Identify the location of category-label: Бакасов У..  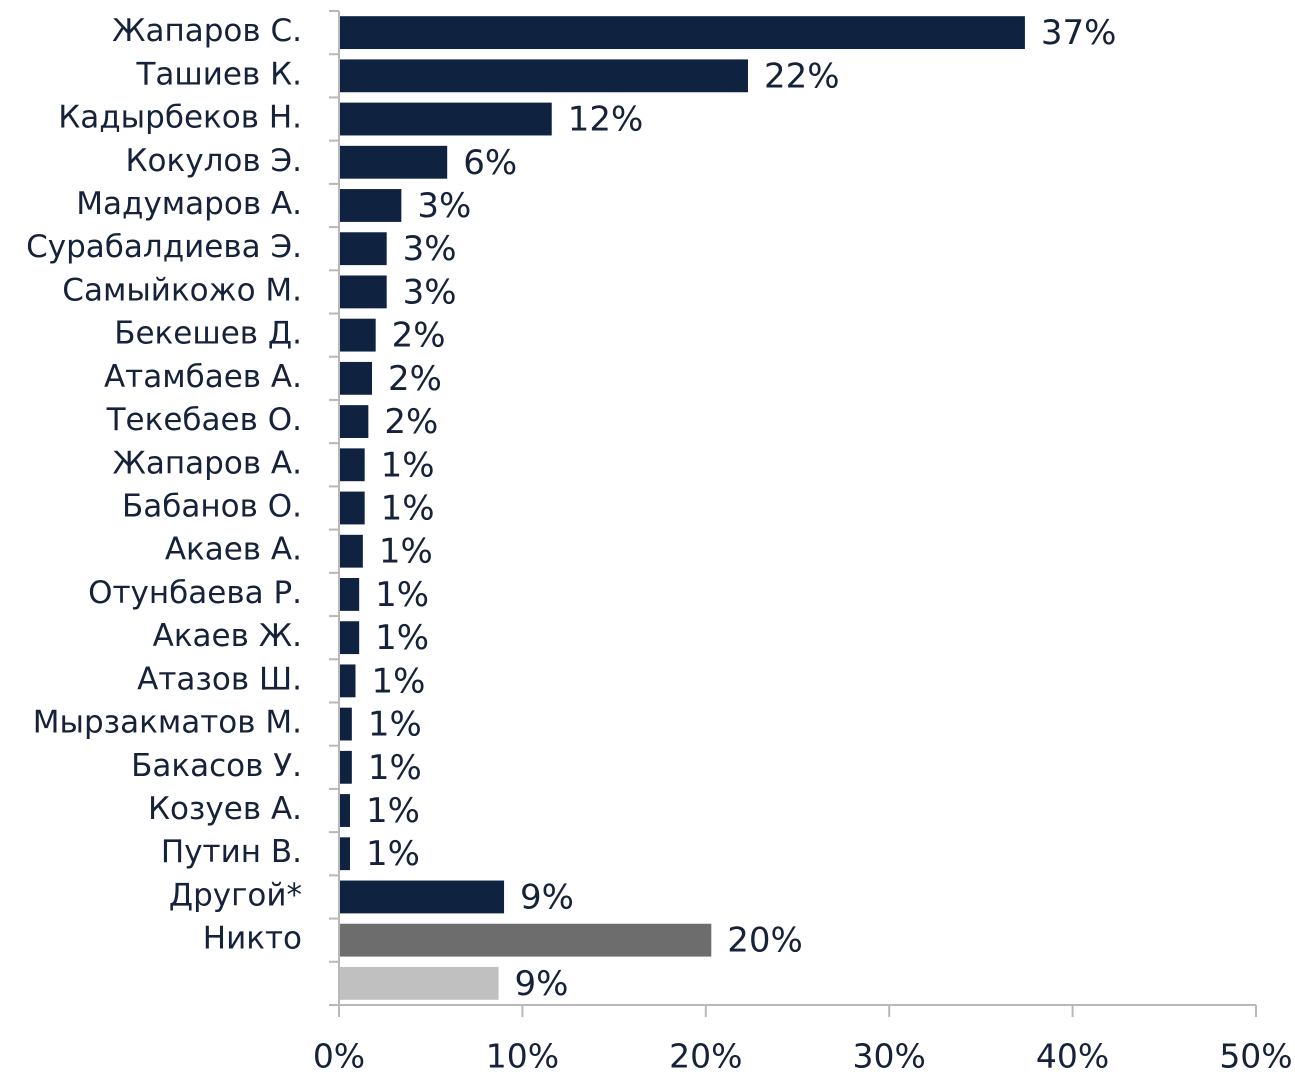
(216, 766).